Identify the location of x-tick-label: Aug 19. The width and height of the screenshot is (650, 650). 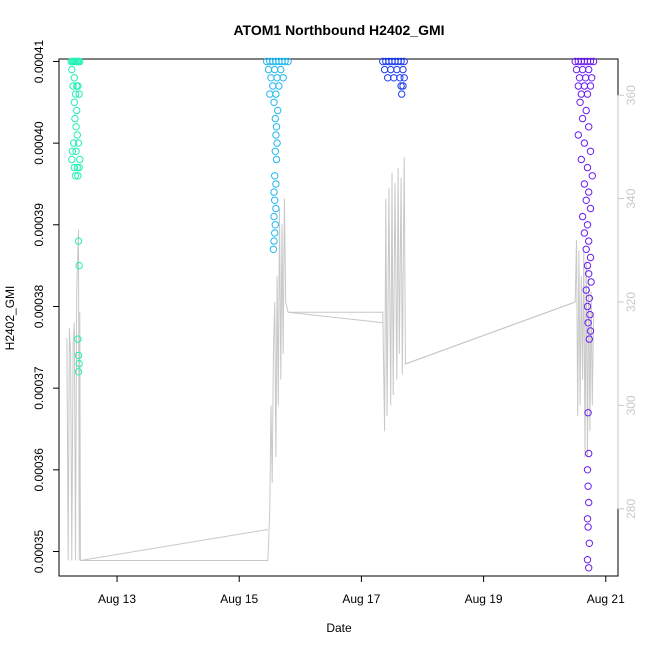
(484, 599).